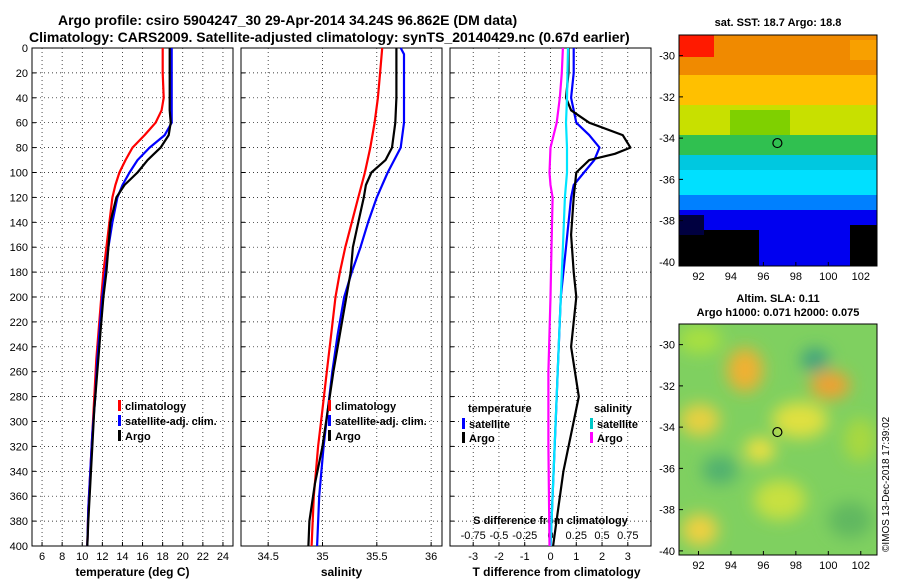 This screenshot has width=900, height=580. I want to click on map-x-tick-label: 92, so click(698, 277).